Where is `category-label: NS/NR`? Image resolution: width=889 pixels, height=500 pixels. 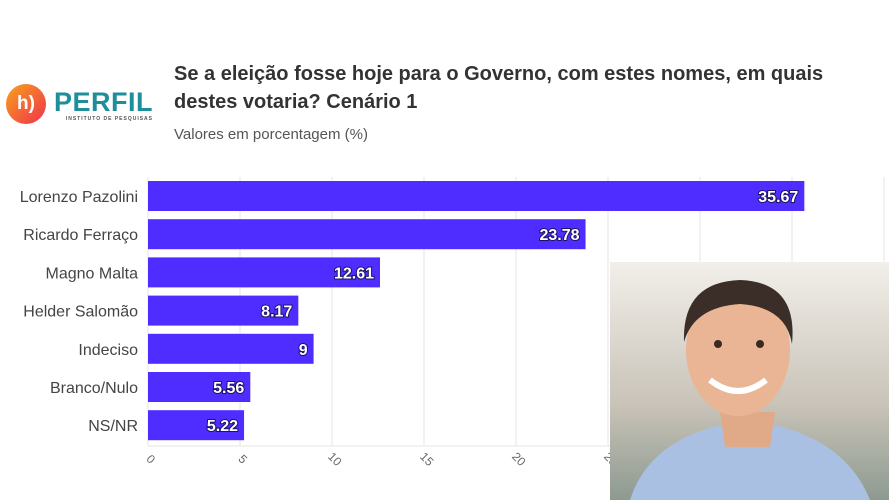 category-label: NS/NR is located at coordinates (113, 426).